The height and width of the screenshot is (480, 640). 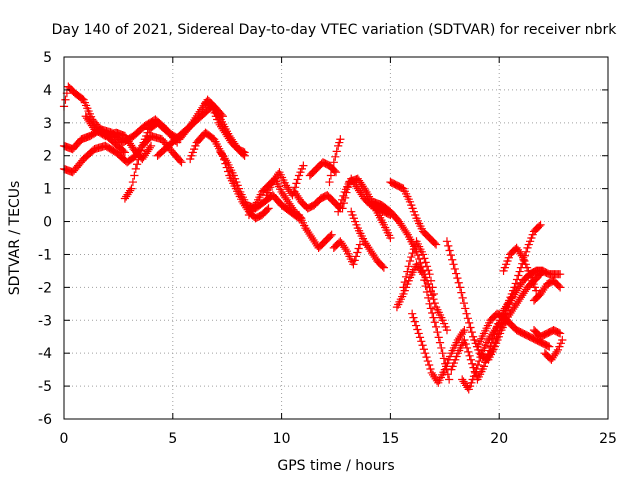 I want to click on y-tick-label: -3, so click(x=45, y=321).